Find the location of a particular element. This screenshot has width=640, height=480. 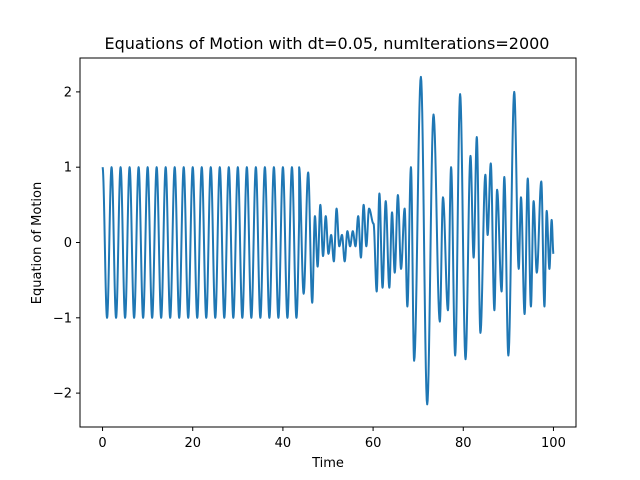

x-tick-label: 40 is located at coordinates (283, 443).